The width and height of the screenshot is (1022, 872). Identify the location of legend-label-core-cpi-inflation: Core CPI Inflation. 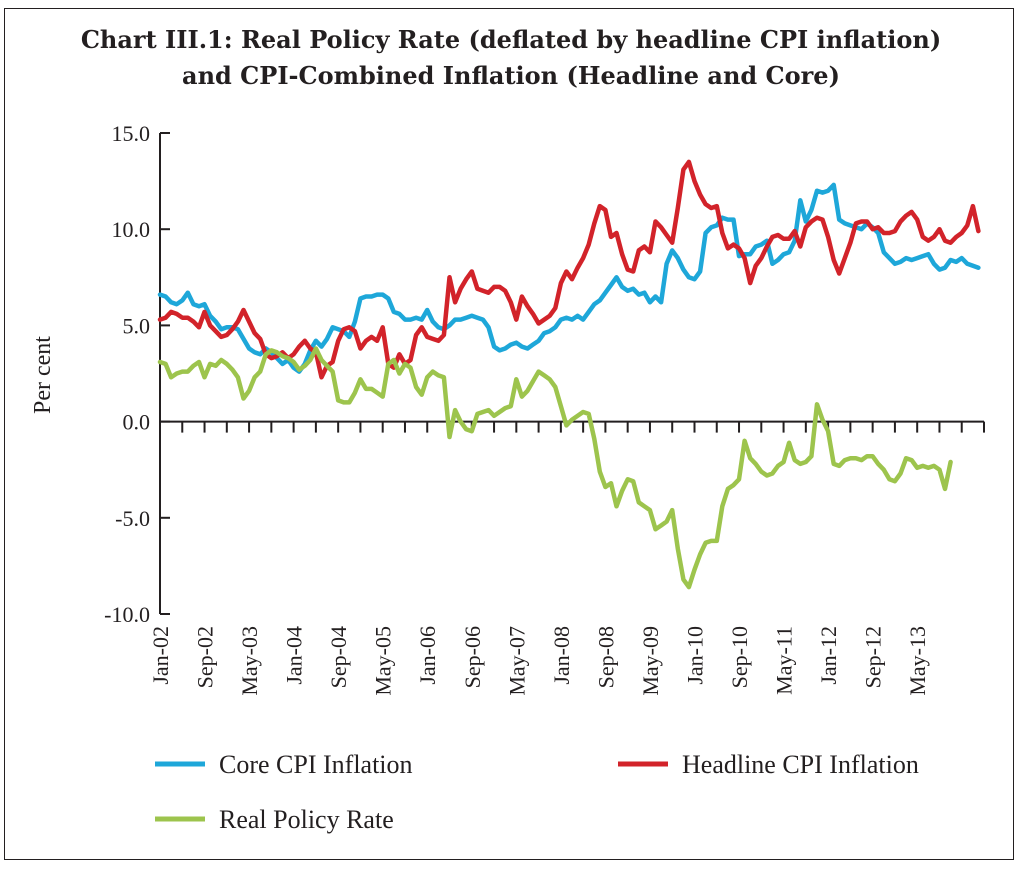
(316, 764).